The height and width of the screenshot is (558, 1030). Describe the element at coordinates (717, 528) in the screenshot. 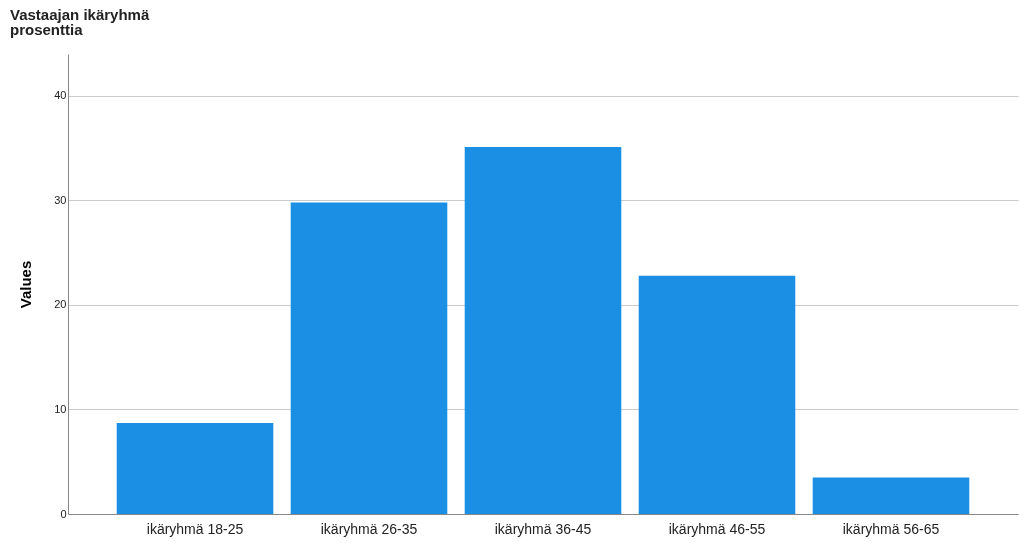

I see `x-tick-label: ikäryhmä 46-55` at that location.